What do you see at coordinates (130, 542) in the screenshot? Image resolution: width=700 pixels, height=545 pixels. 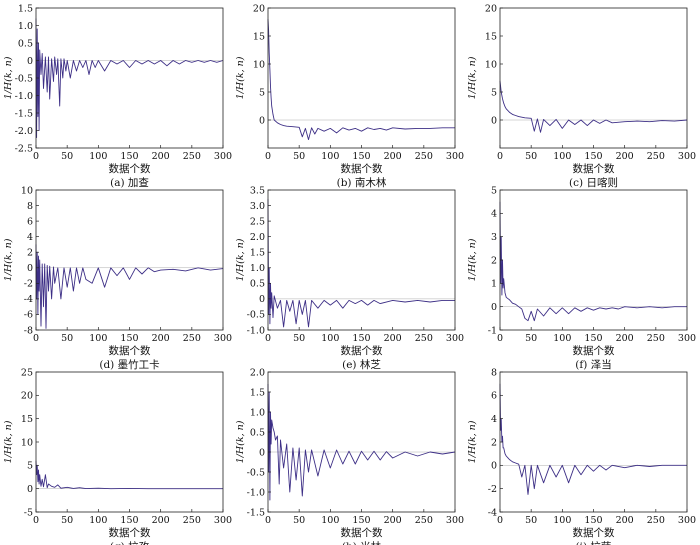 I see `subplot-caption: (g) 拉孜` at bounding box center [130, 542].